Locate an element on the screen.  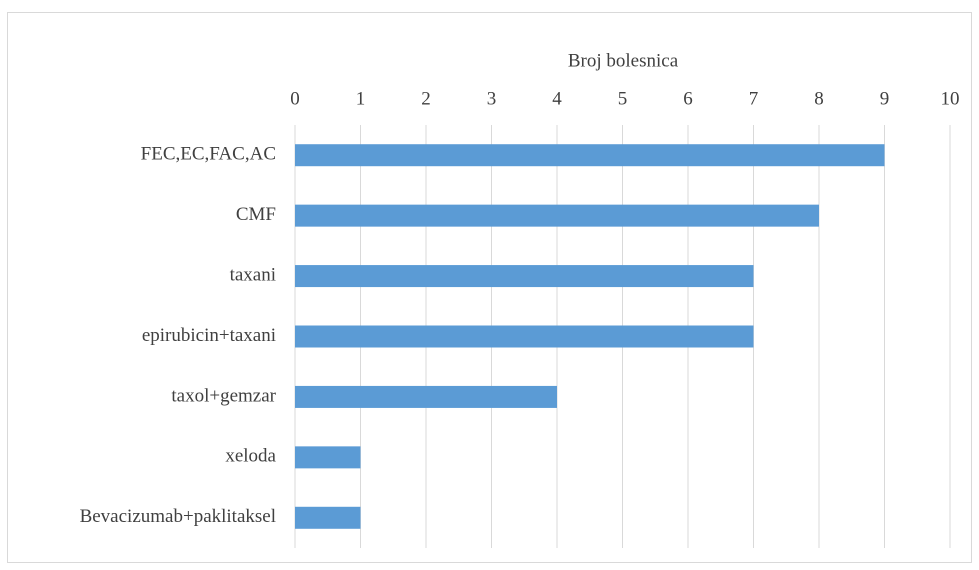
x-tick-label: 1 is located at coordinates (361, 98).